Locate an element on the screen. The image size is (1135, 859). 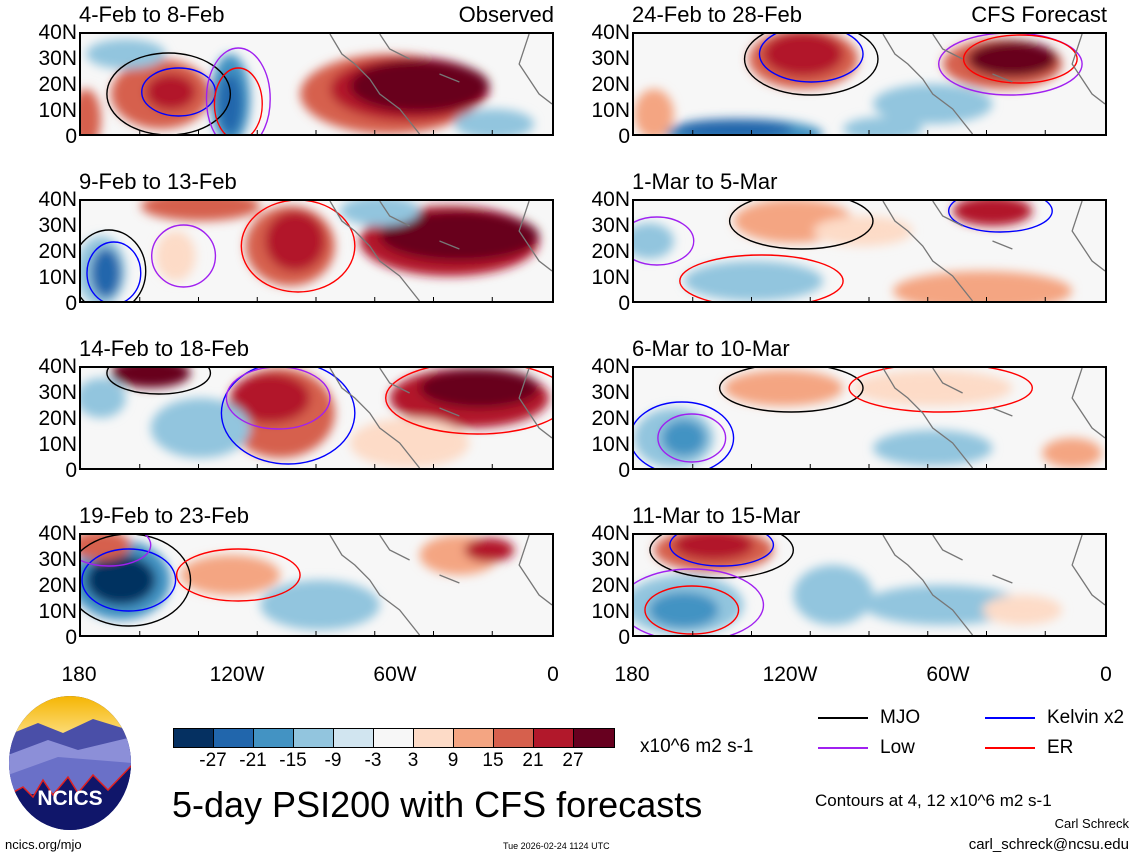
panel-title: 24-Feb to 28-Feb is located at coordinates (717, 14).